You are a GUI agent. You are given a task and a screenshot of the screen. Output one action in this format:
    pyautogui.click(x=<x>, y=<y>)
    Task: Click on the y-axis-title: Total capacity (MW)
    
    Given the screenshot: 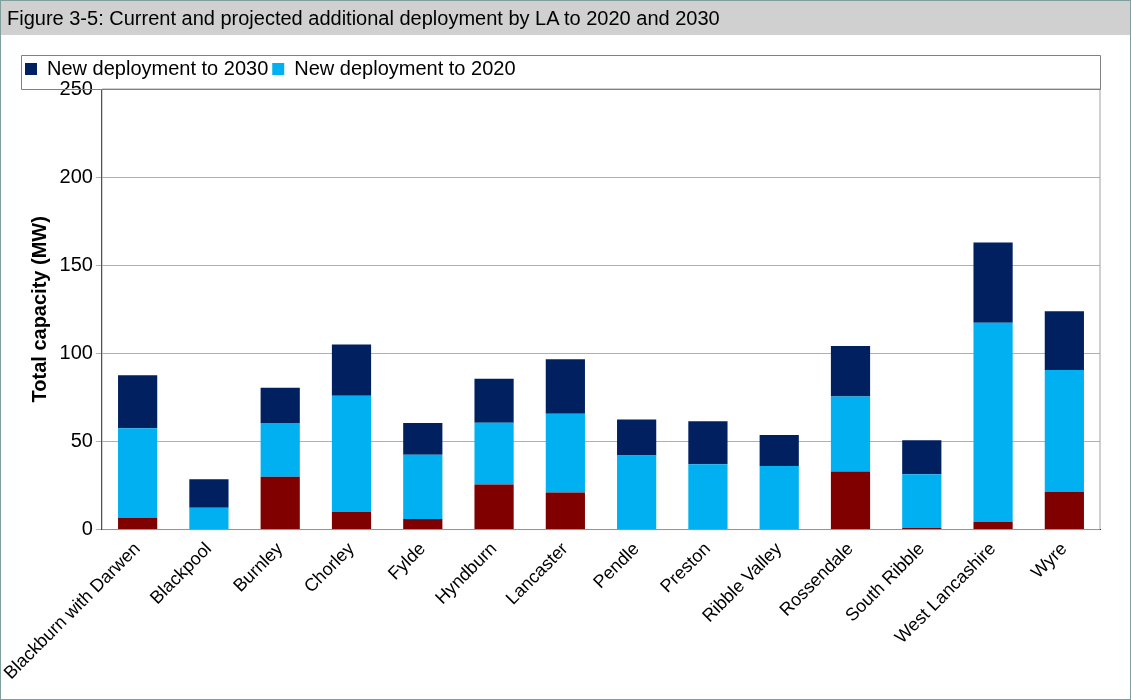 What is the action you would take?
    pyautogui.click(x=39, y=309)
    